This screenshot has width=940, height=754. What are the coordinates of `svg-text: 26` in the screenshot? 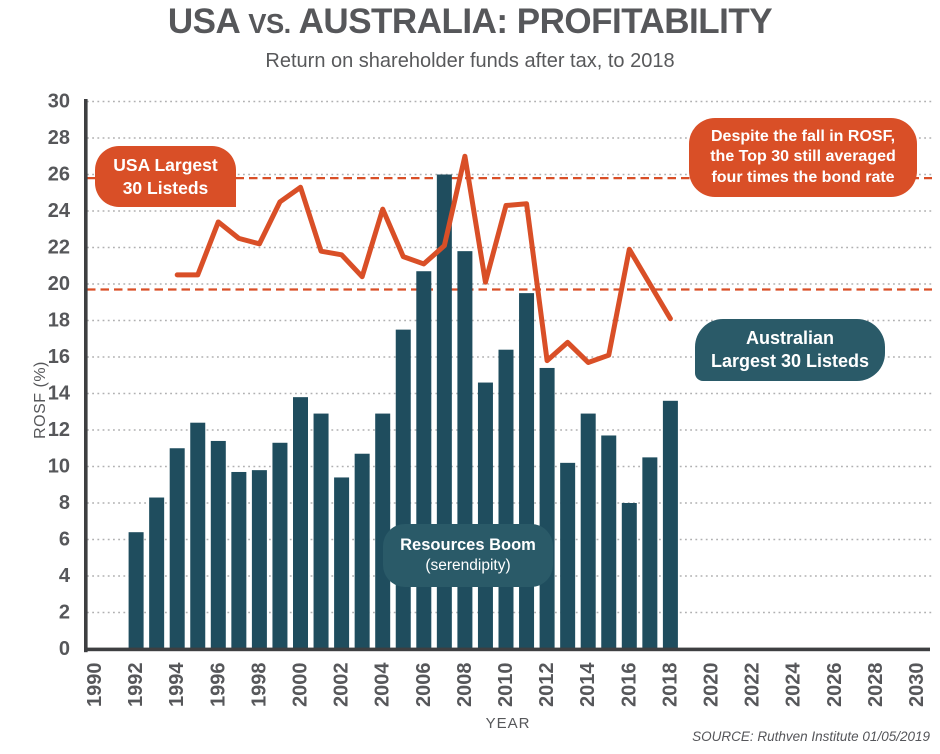 It's located at (59, 175).